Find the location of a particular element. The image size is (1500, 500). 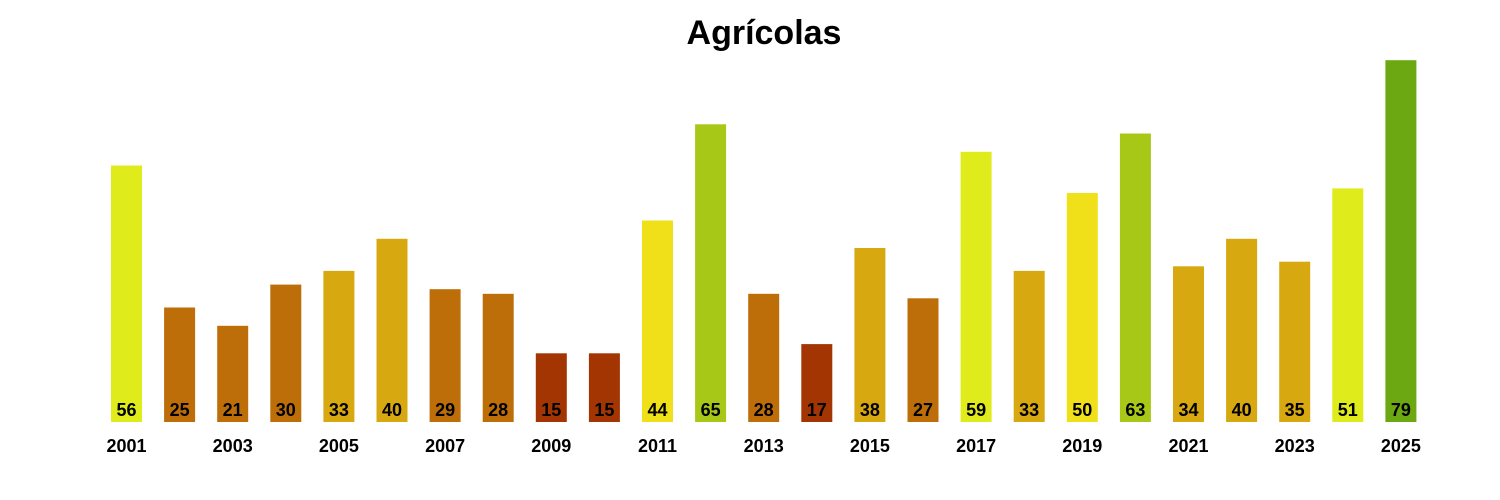

value-label-2008: 28 is located at coordinates (498, 410).